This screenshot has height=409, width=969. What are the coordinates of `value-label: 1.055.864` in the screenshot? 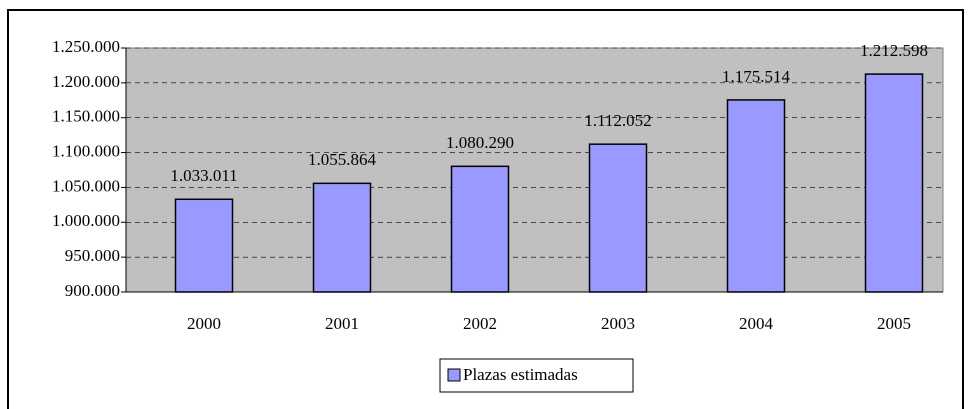 It's located at (342, 159).